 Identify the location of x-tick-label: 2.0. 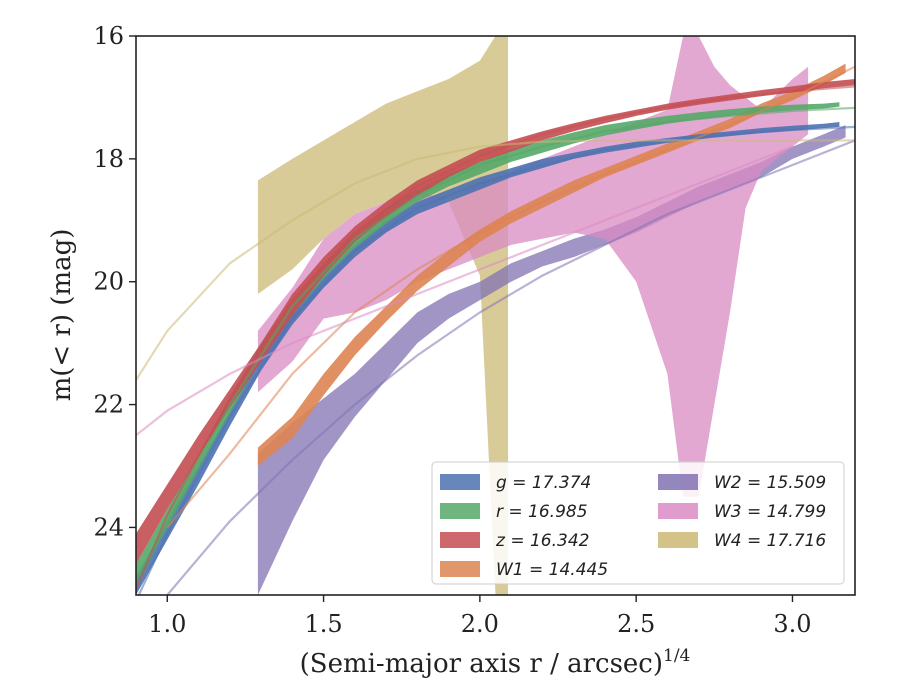
(480, 624).